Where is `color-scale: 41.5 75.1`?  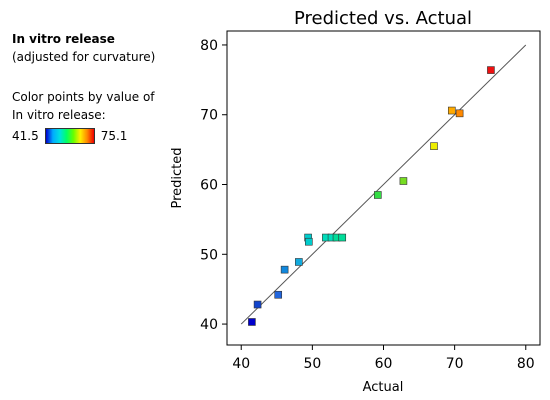 color-scale: 41.5 75.1 is located at coordinates (107, 136).